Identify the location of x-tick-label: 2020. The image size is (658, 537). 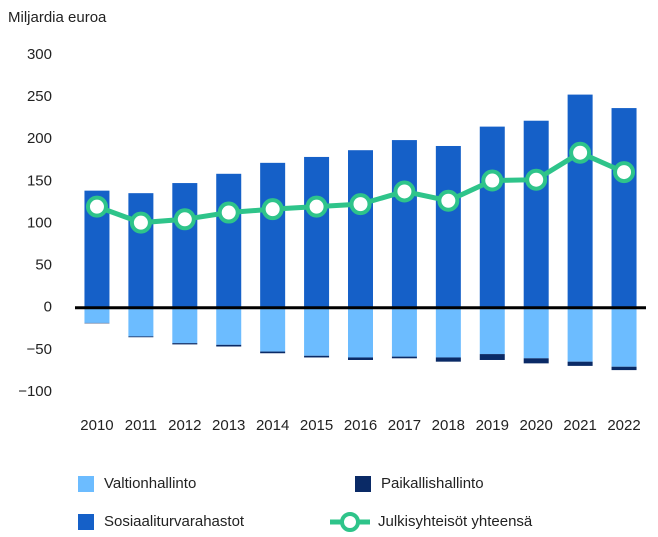
(536, 425).